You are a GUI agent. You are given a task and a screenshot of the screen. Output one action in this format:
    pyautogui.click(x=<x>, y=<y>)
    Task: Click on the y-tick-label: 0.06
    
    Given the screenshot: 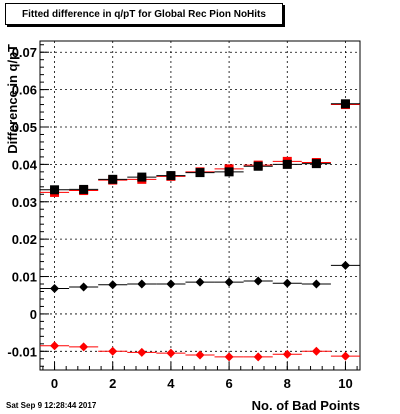 What is the action you would take?
    pyautogui.click(x=24, y=90)
    